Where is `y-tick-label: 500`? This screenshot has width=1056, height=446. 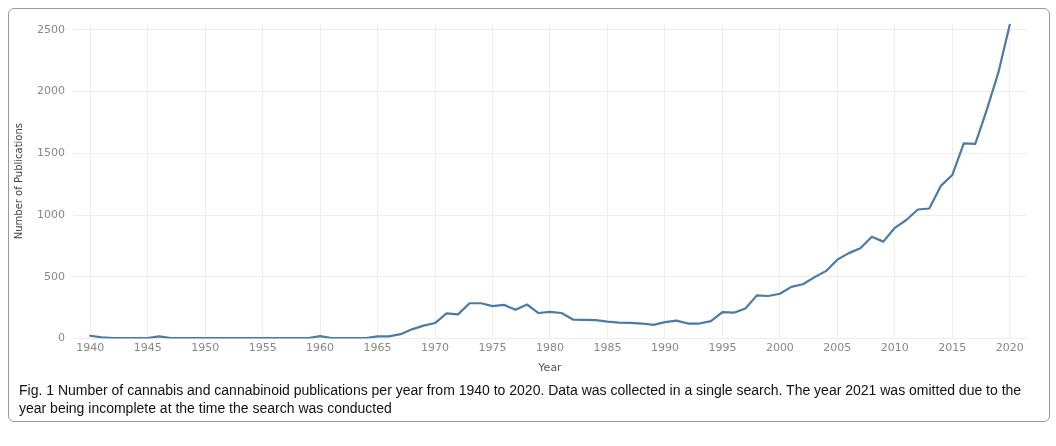 y-tick-label: 500 is located at coordinates (54, 276).